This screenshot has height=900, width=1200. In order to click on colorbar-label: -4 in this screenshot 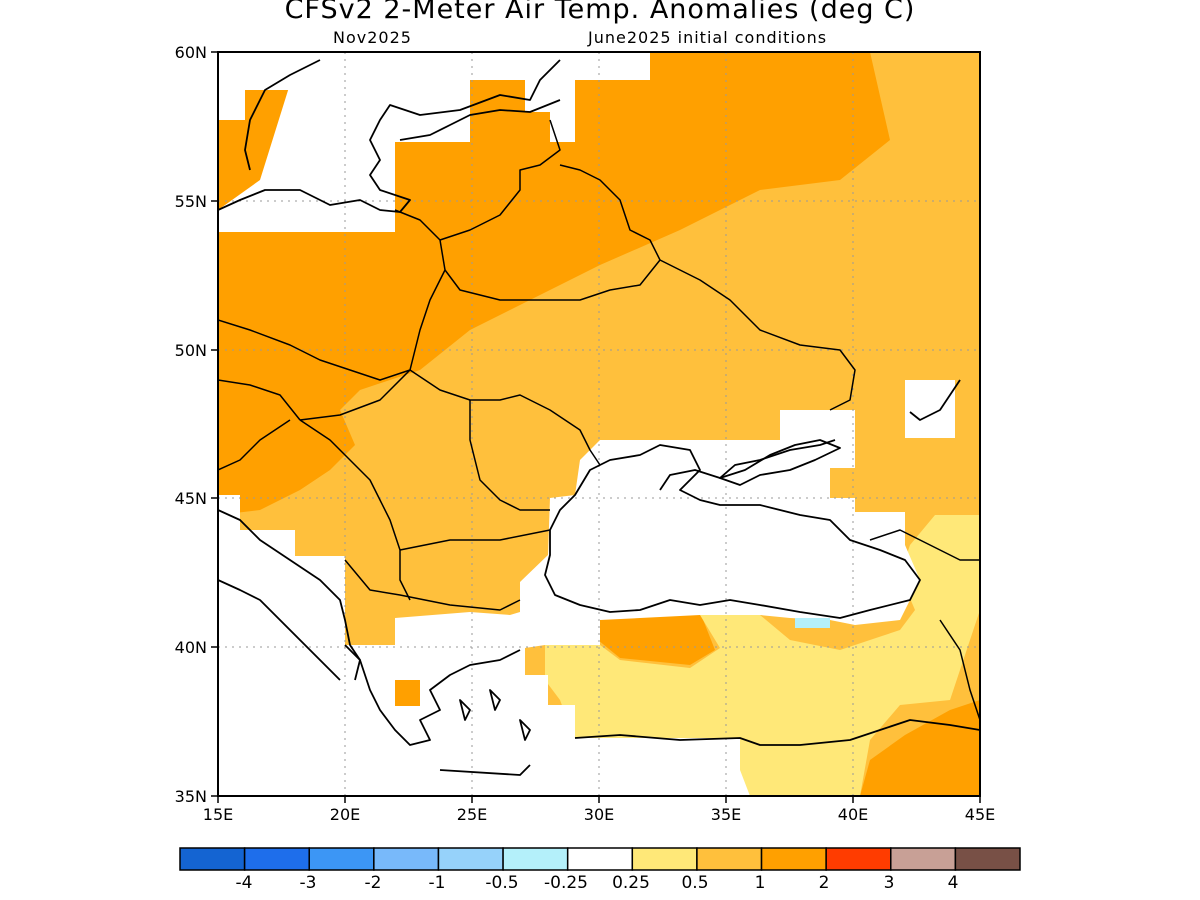, I will do `click(244, 883)`.